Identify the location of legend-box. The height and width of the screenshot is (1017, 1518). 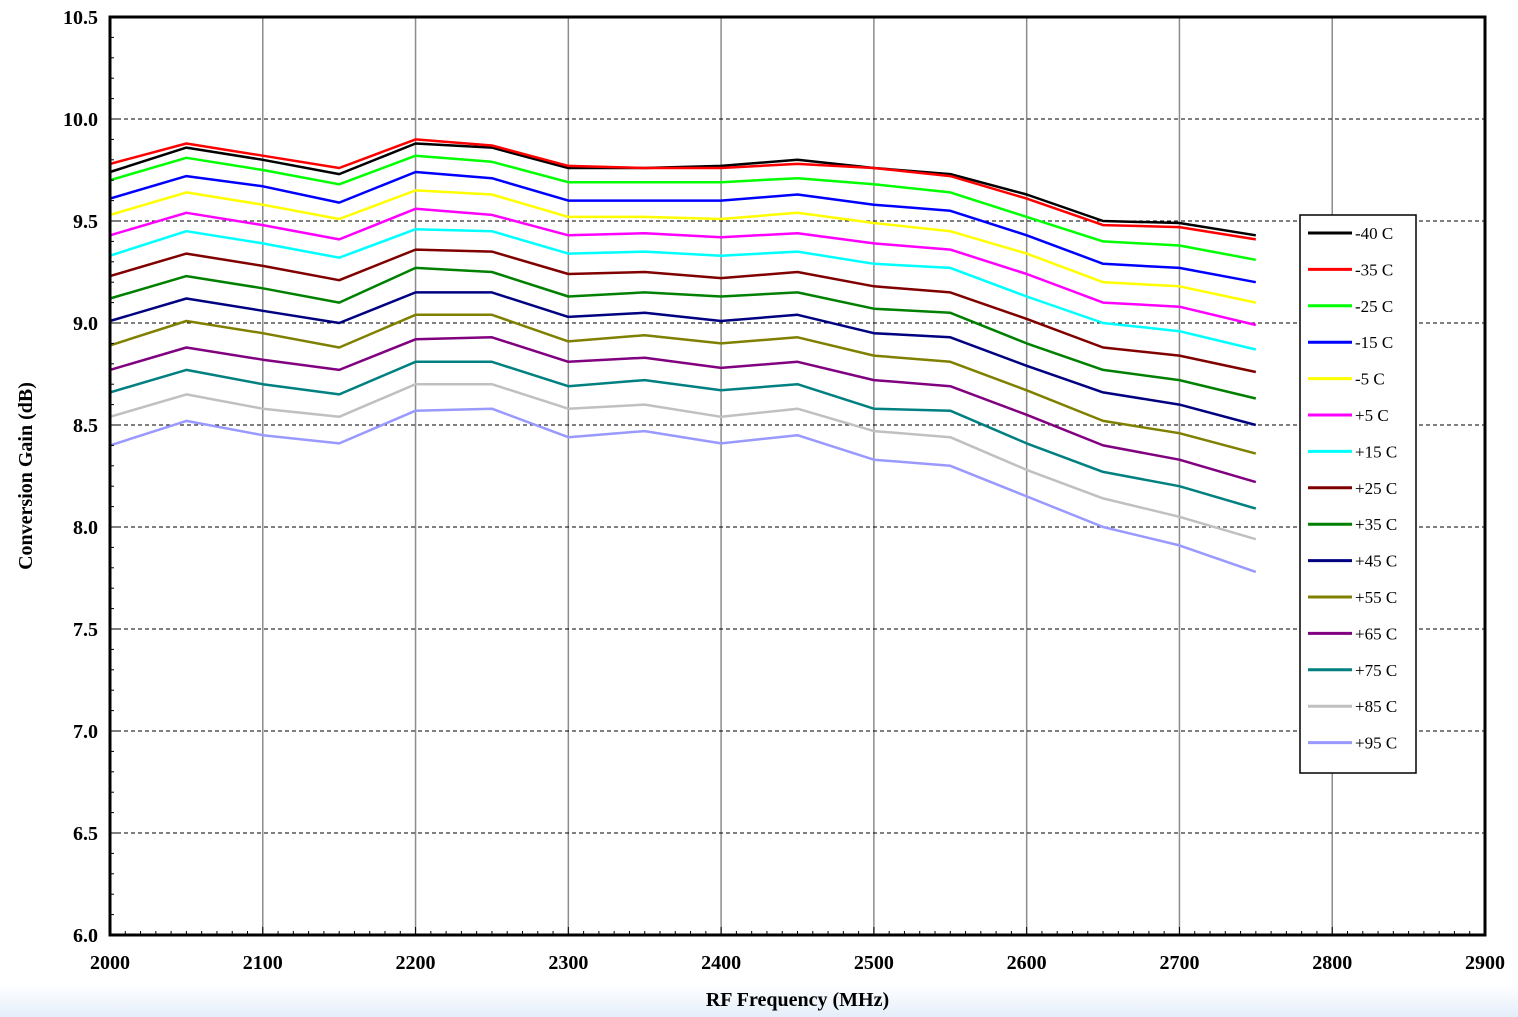
(1358, 494).